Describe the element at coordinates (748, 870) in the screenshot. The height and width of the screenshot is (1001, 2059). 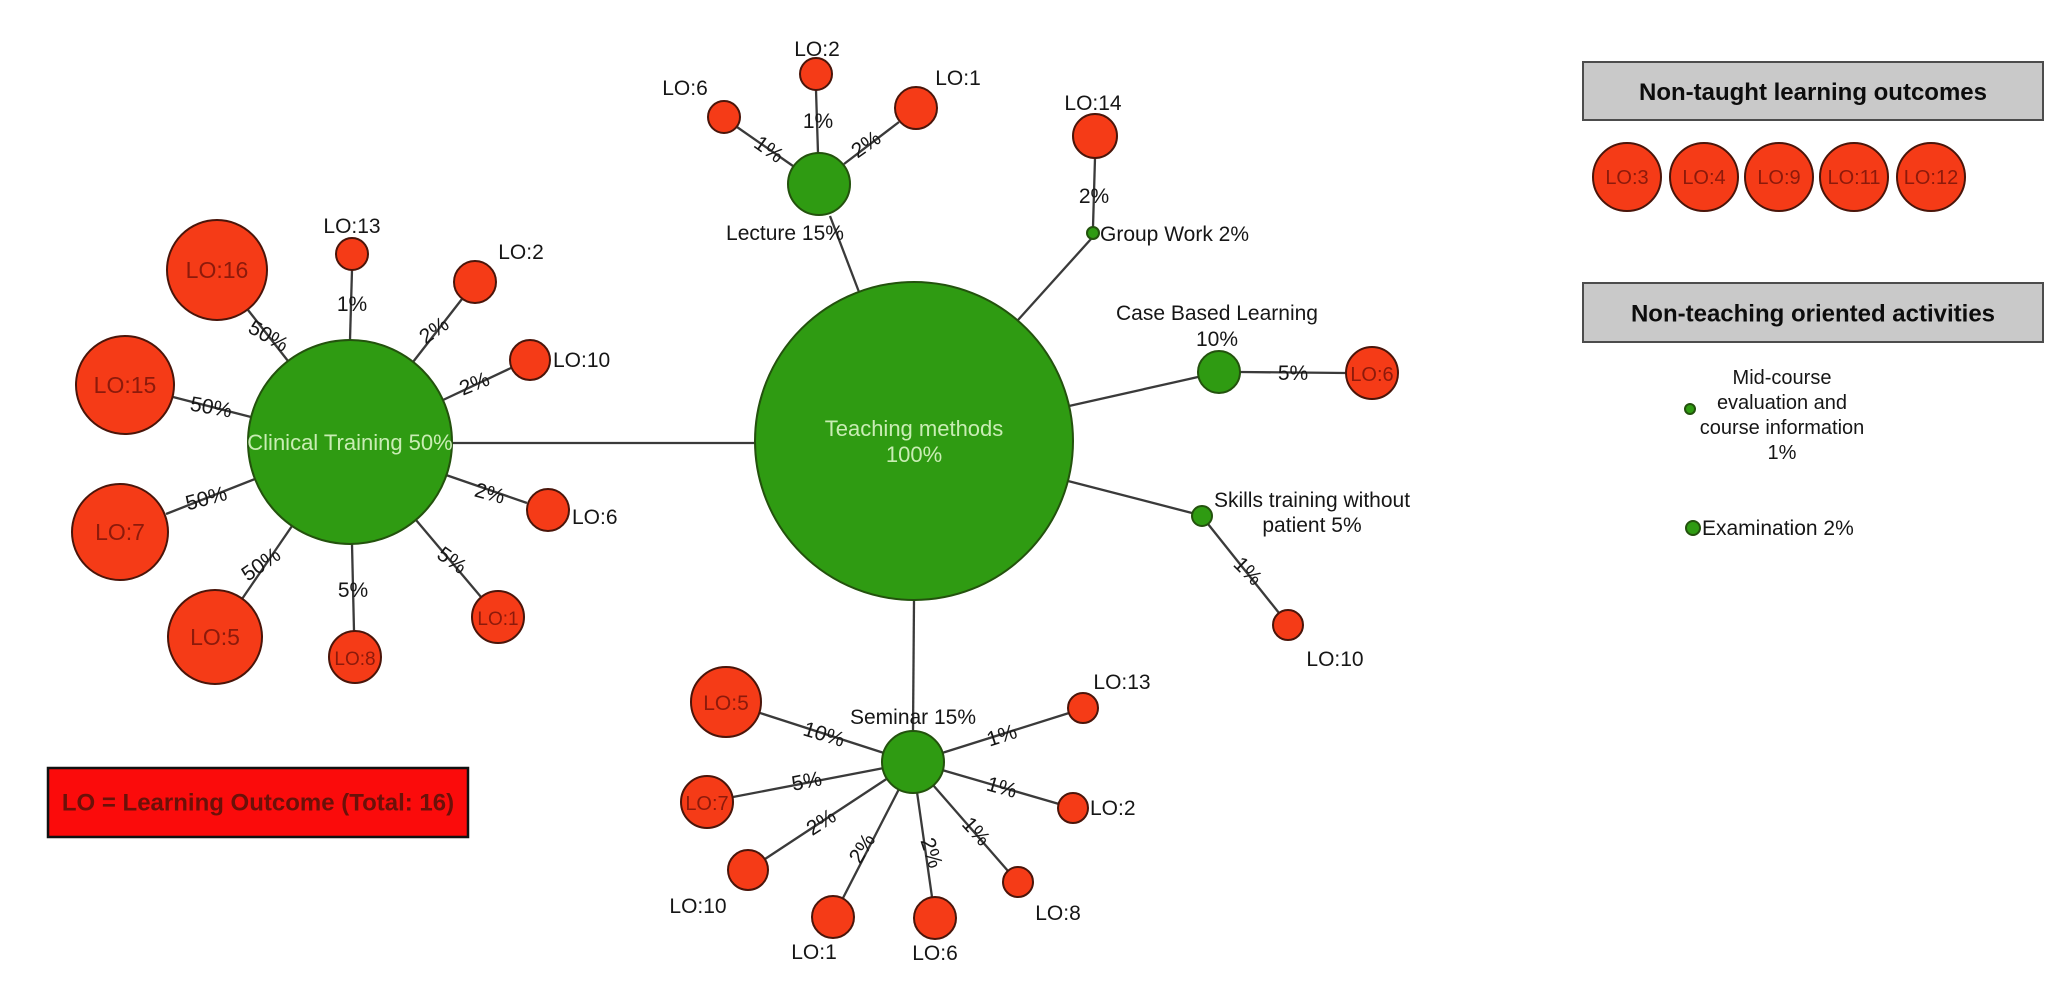
I see `node-seminar-lo10` at that location.